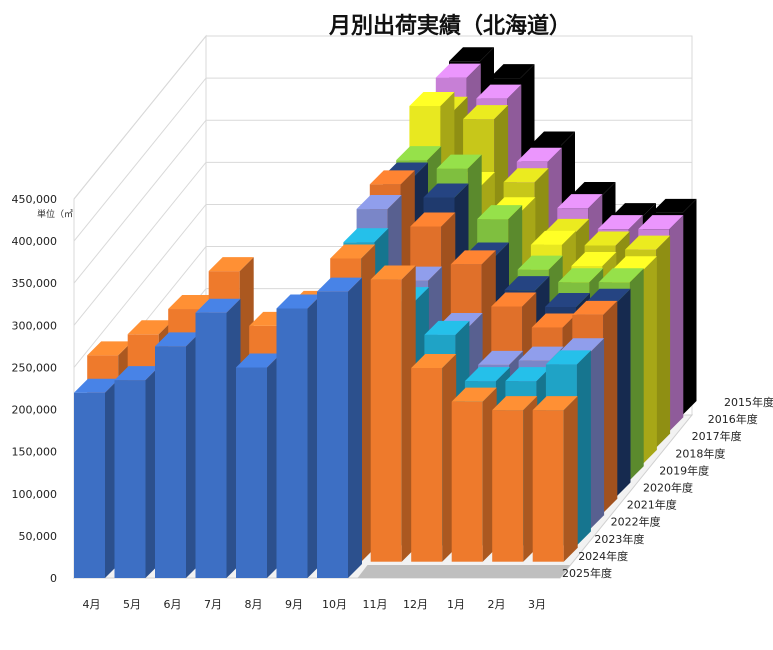 This screenshot has width=773, height=650. Describe the element at coordinates (315, 604) in the screenshot. I see `x-axis: 4月 5月 6月 7月 8月 9月 10月 11月 12月 1月 2月 3月` at that location.